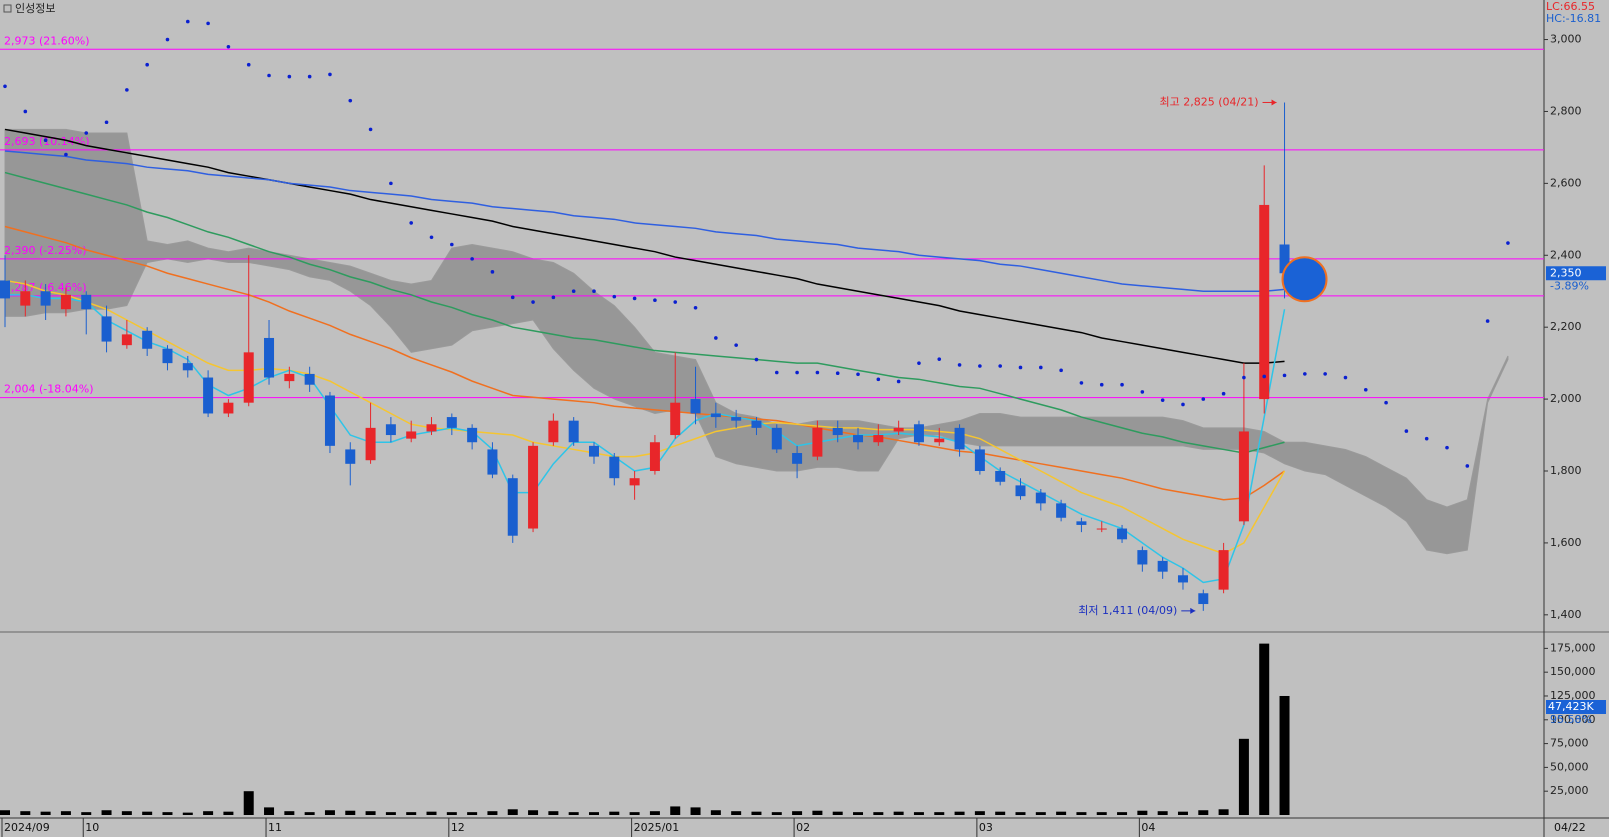  I want to click on volume-tick-label: 125,000, so click(1573, 695).